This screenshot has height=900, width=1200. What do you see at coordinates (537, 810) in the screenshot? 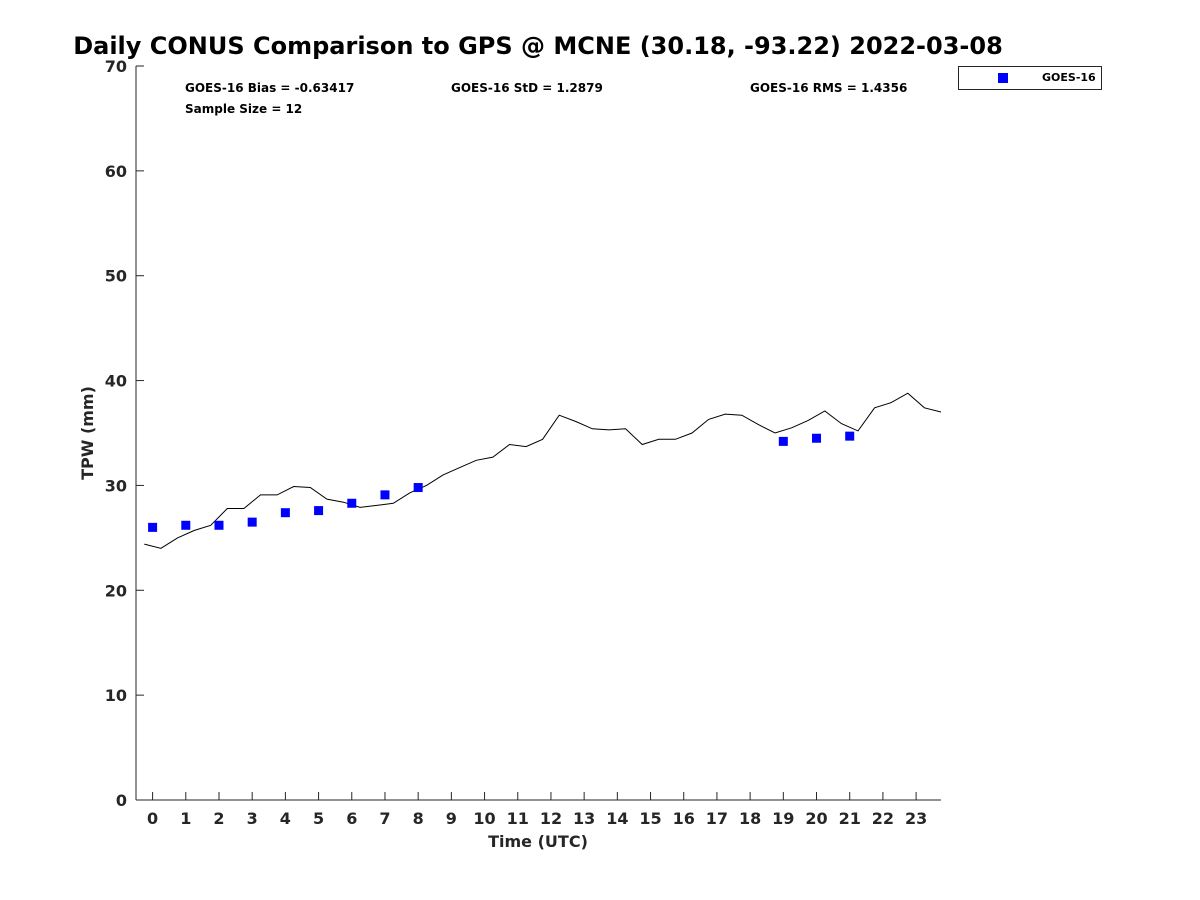
I see `x-ticks: 0 1 2 3 4 5 6 7 8 9 10 11 12 13 14 15 16 17 18 19 20 21 22 23` at bounding box center [537, 810].